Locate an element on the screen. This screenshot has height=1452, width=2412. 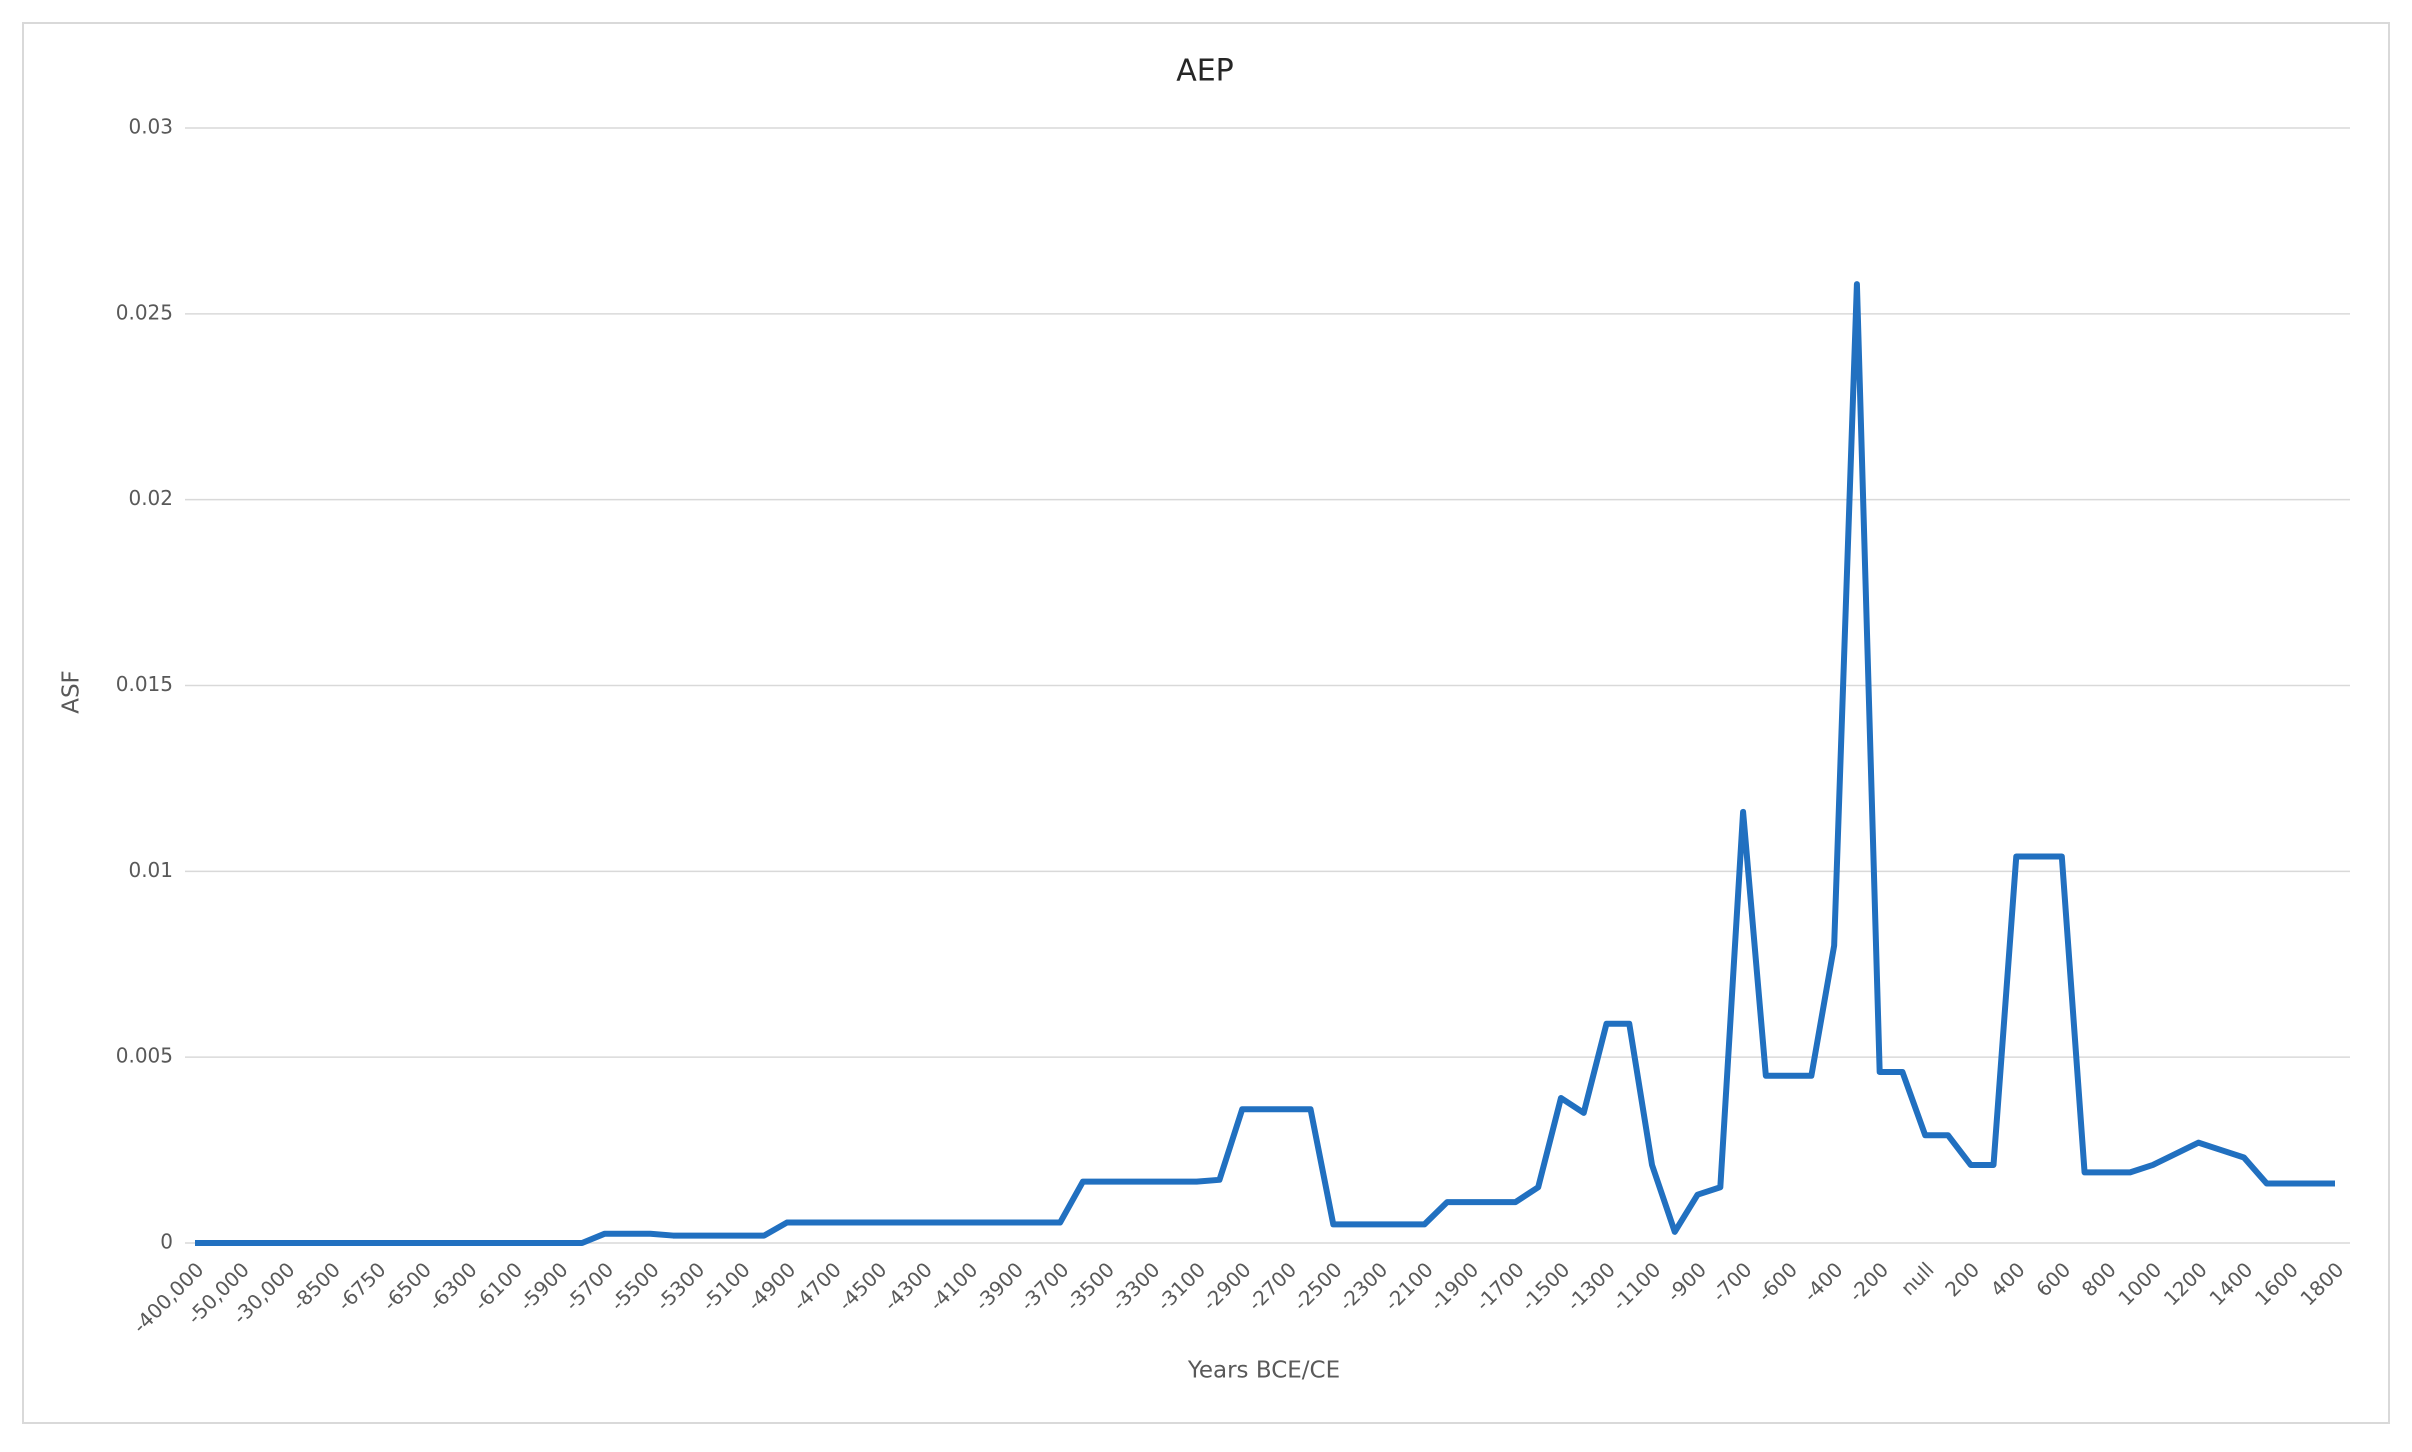
y-tick-label: 0.02 is located at coordinates (150, 498).